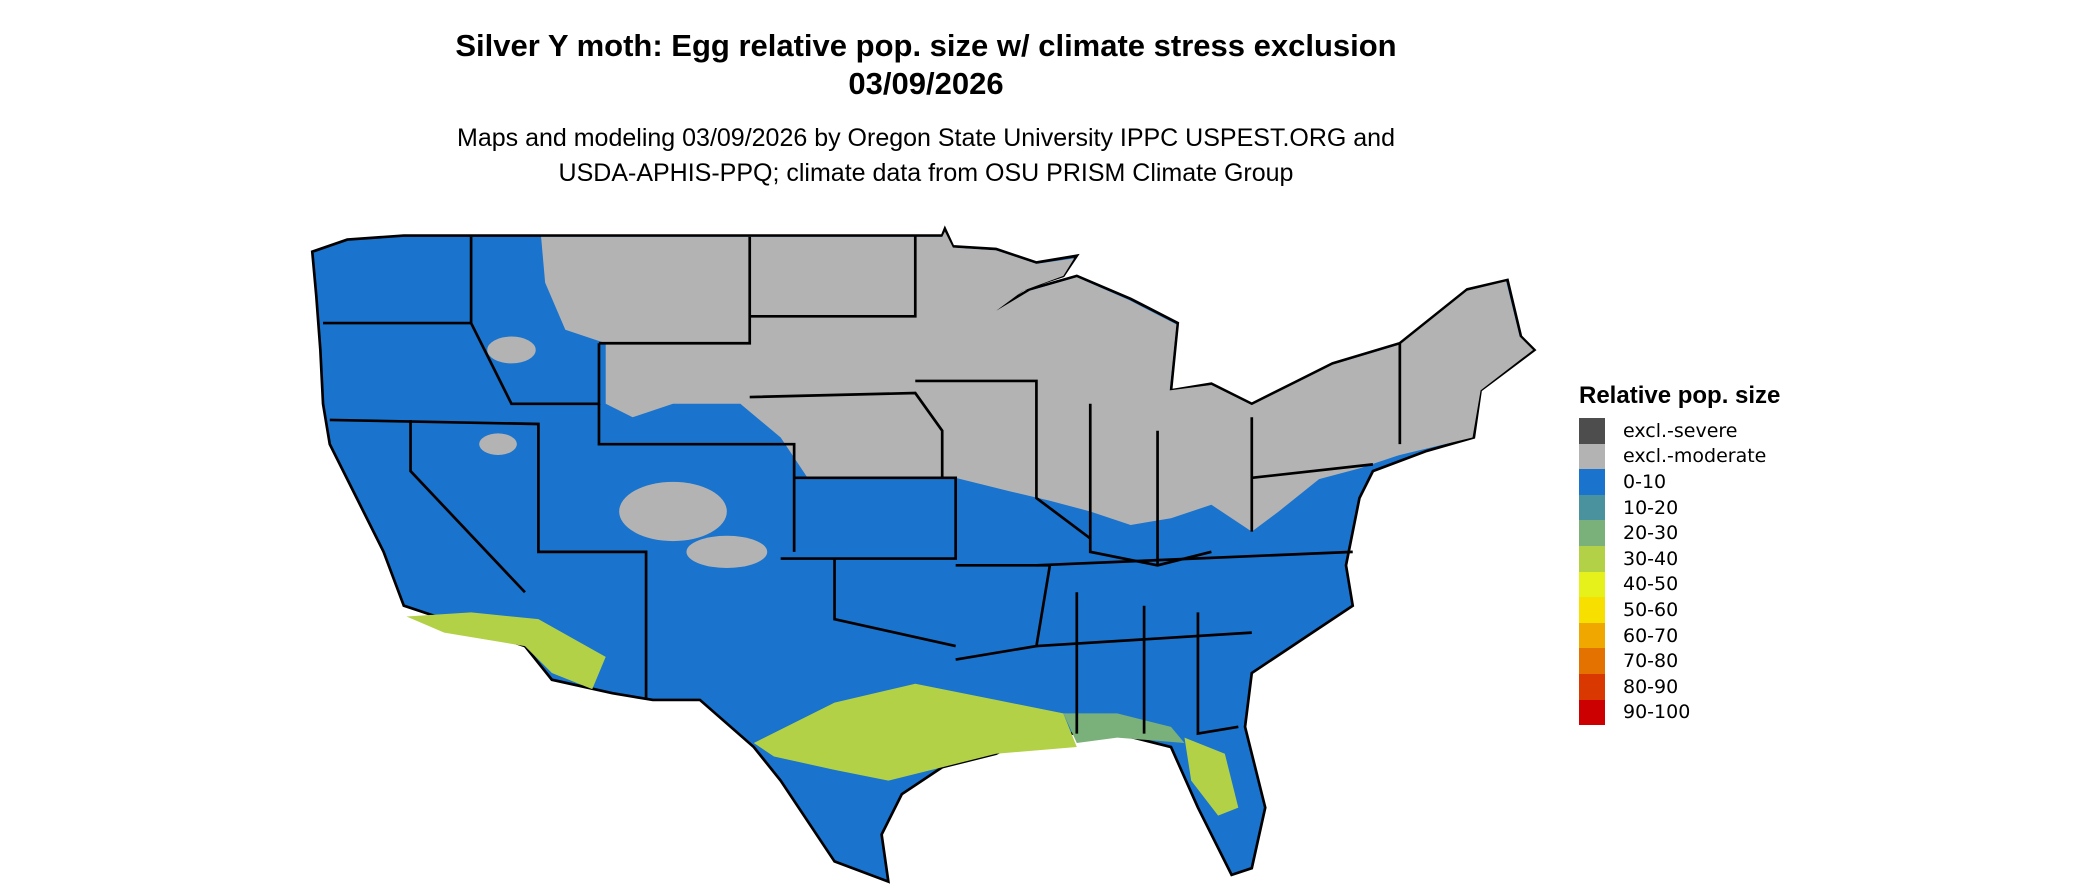 The width and height of the screenshot is (2100, 892). Describe the element at coordinates (1645, 481) in the screenshot. I see `legend-label: 0-10` at that location.